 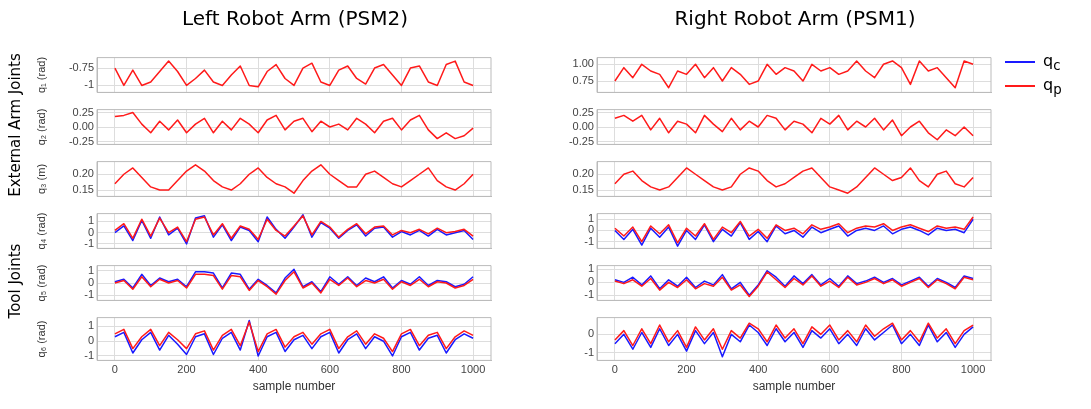 I want to click on y-tick-label: 1.00, so click(x=583, y=63).